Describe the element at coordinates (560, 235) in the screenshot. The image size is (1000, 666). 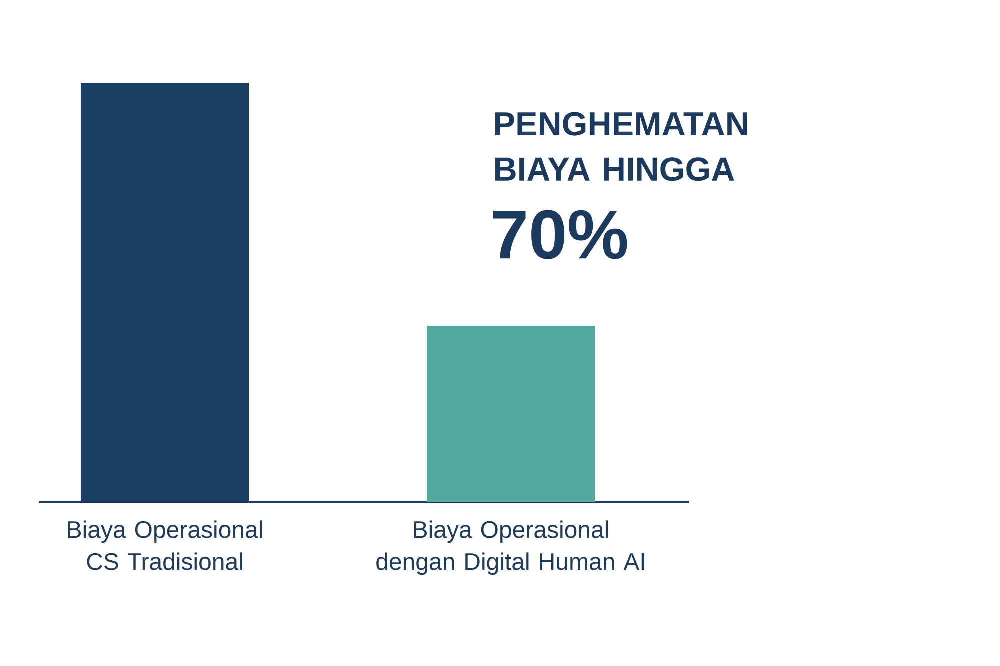
I see `annotation: 70%` at that location.